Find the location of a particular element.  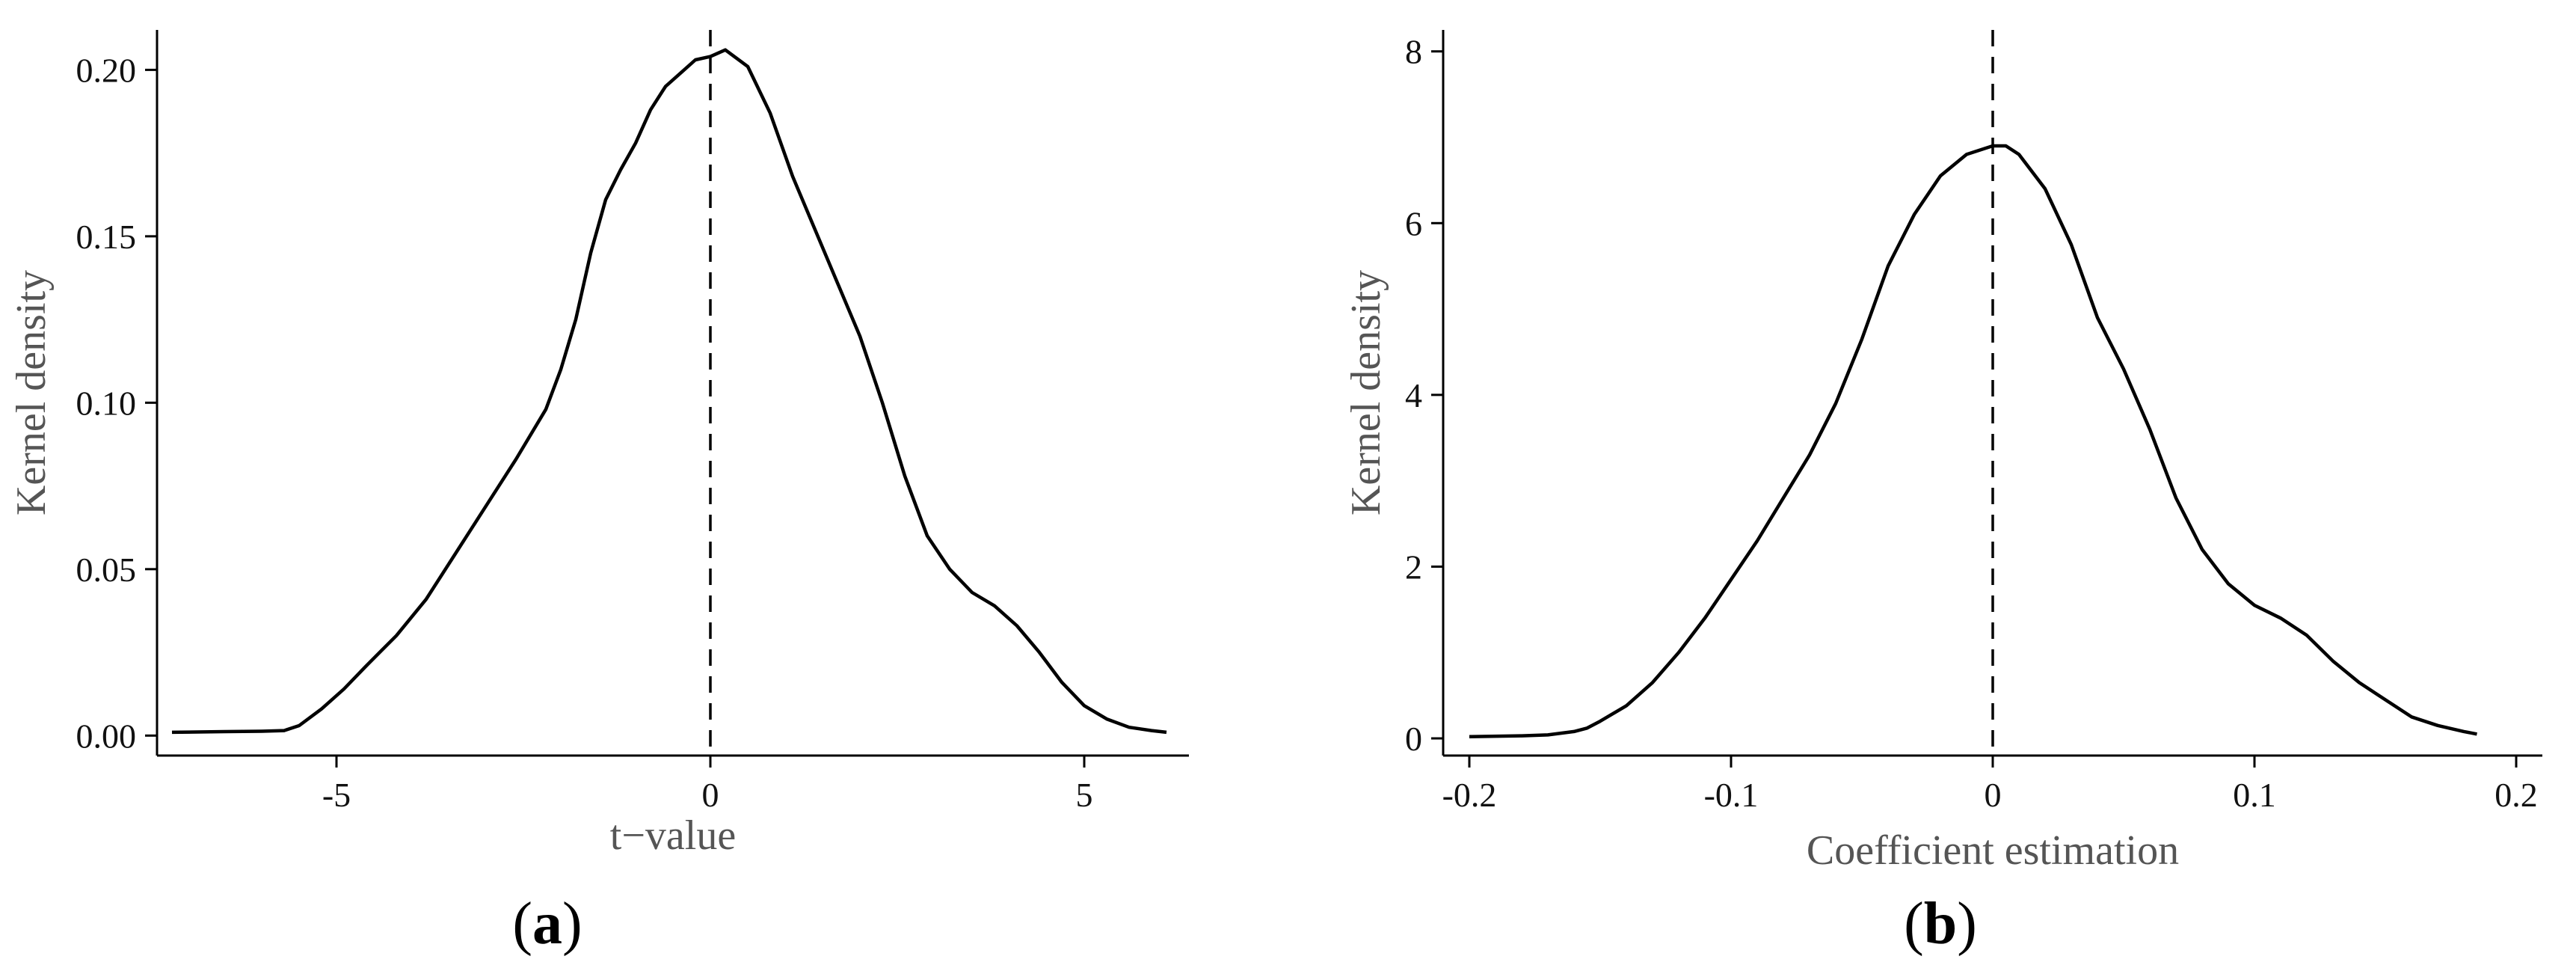

y-axis-label-b: Kernel density is located at coordinates (1366, 392).